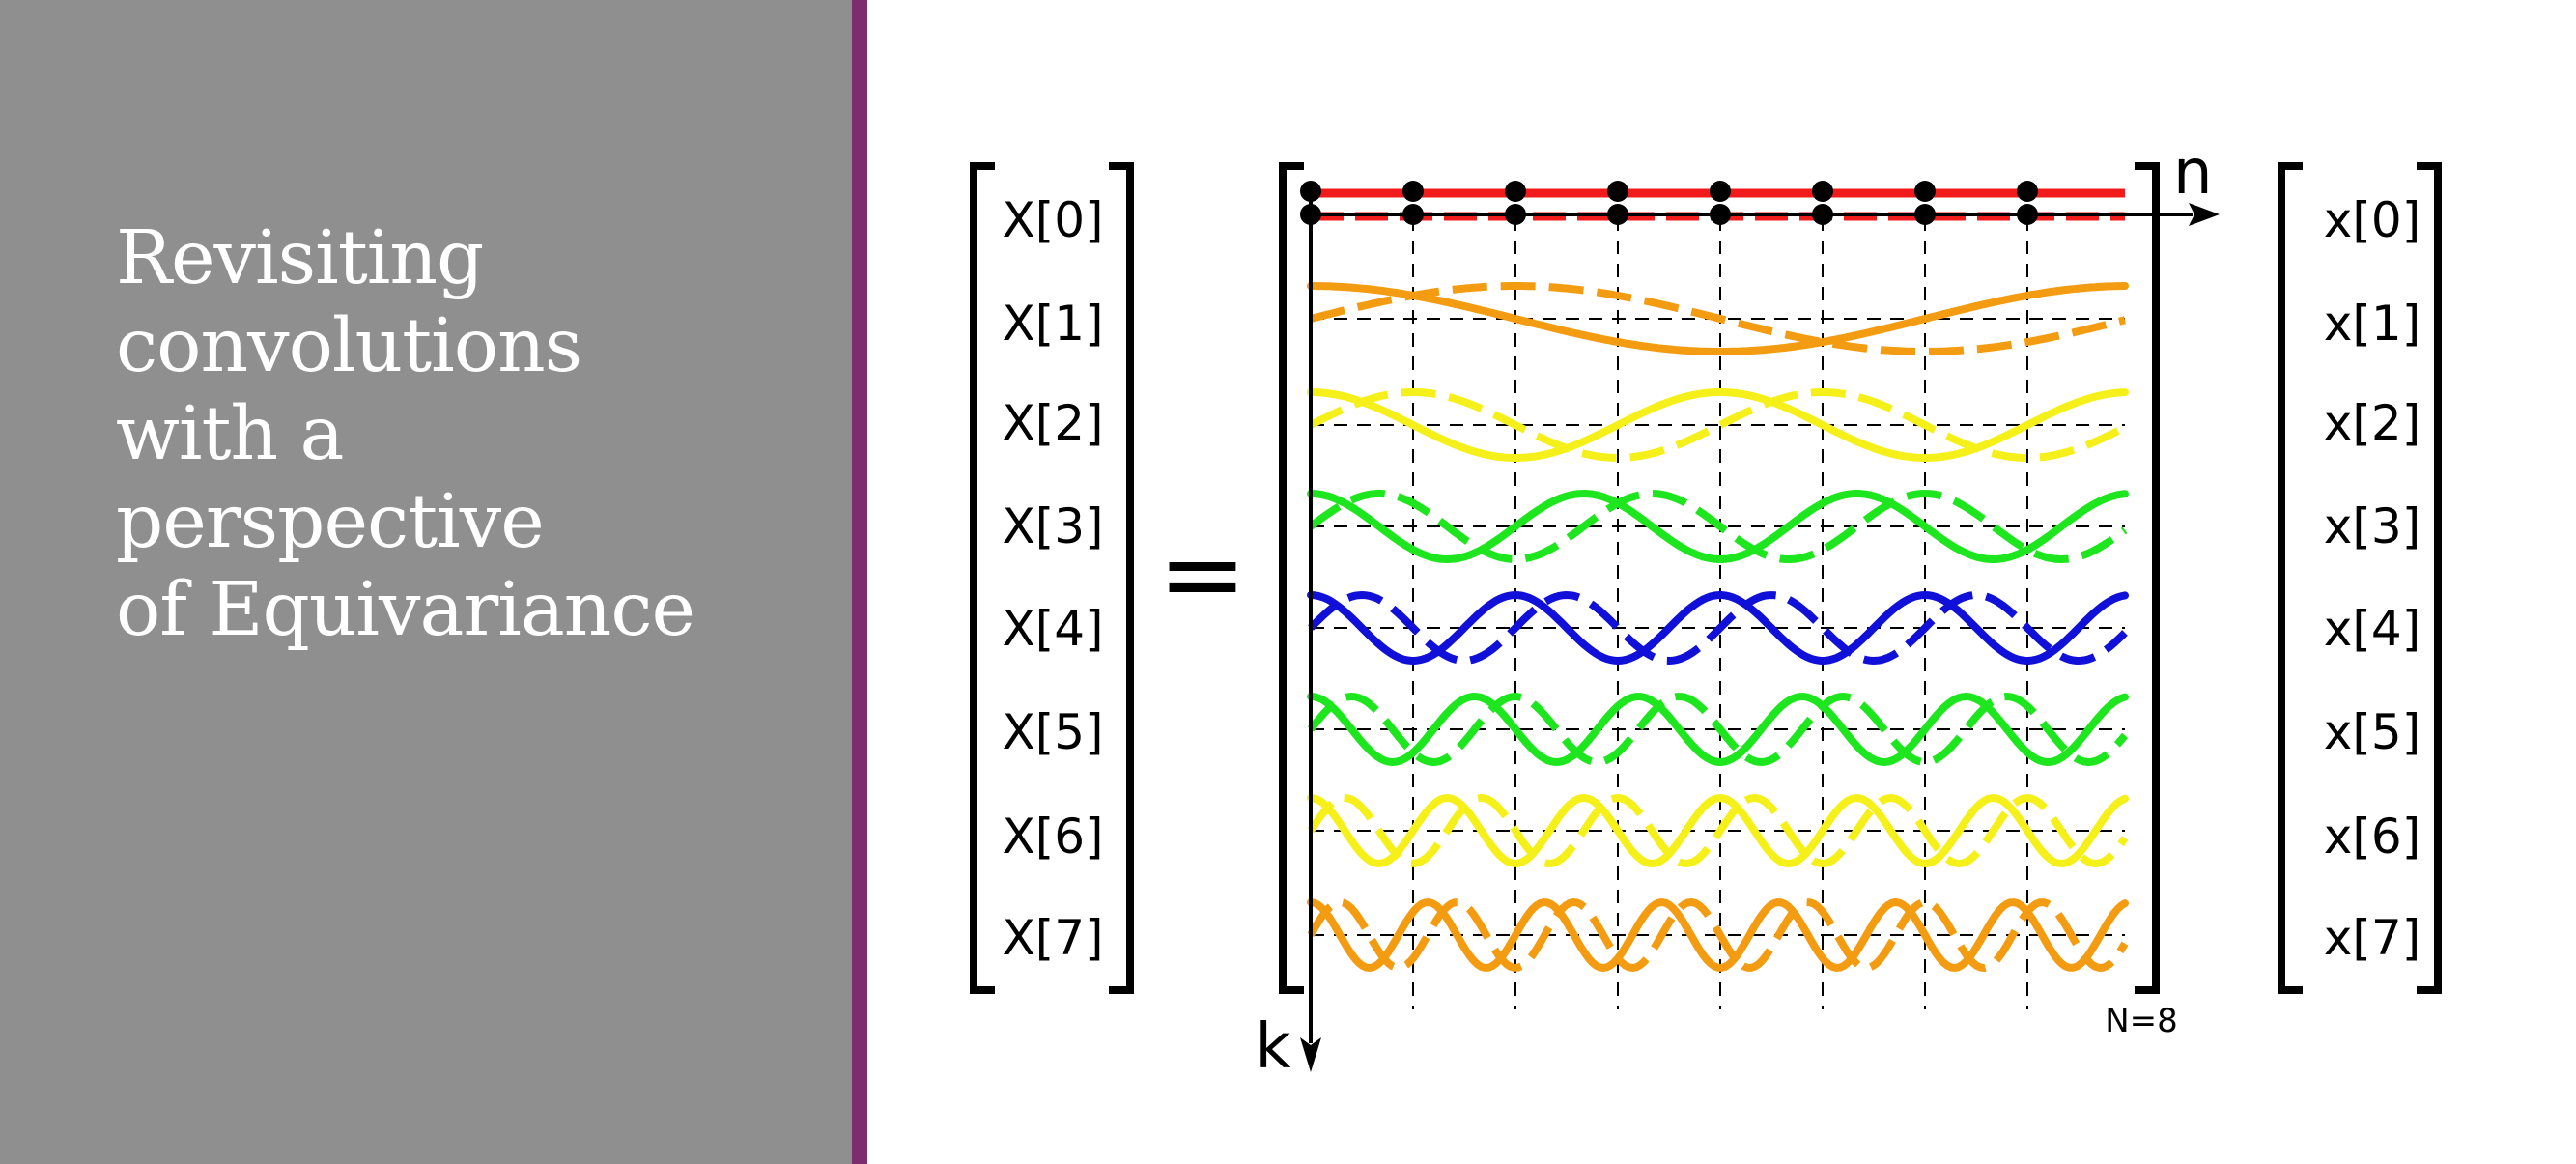 This screenshot has height=1164, width=2576. I want to click on matrix-bracket-left, so click(1291, 578).